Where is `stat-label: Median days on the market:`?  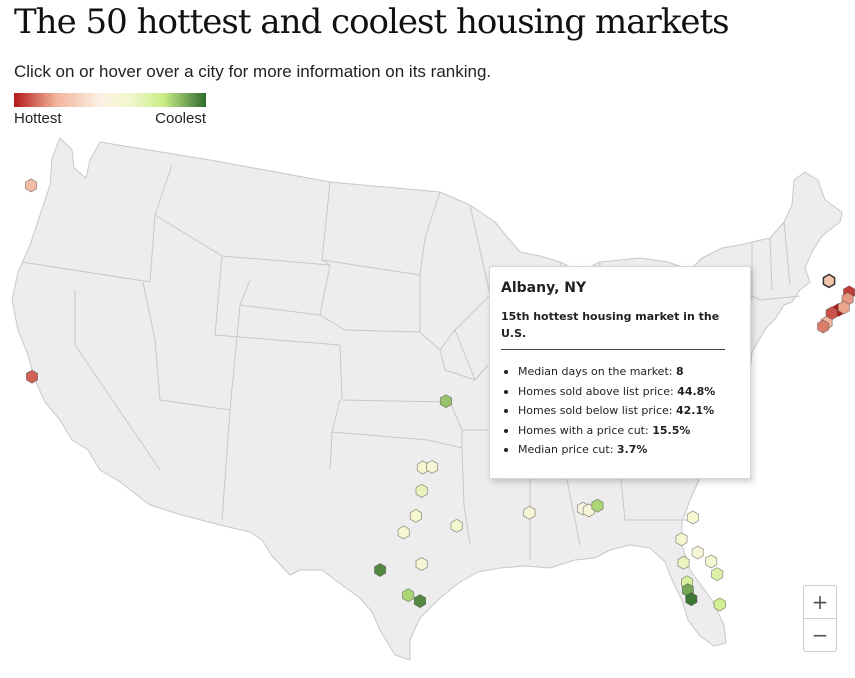 stat-label: Median days on the market: is located at coordinates (595, 371).